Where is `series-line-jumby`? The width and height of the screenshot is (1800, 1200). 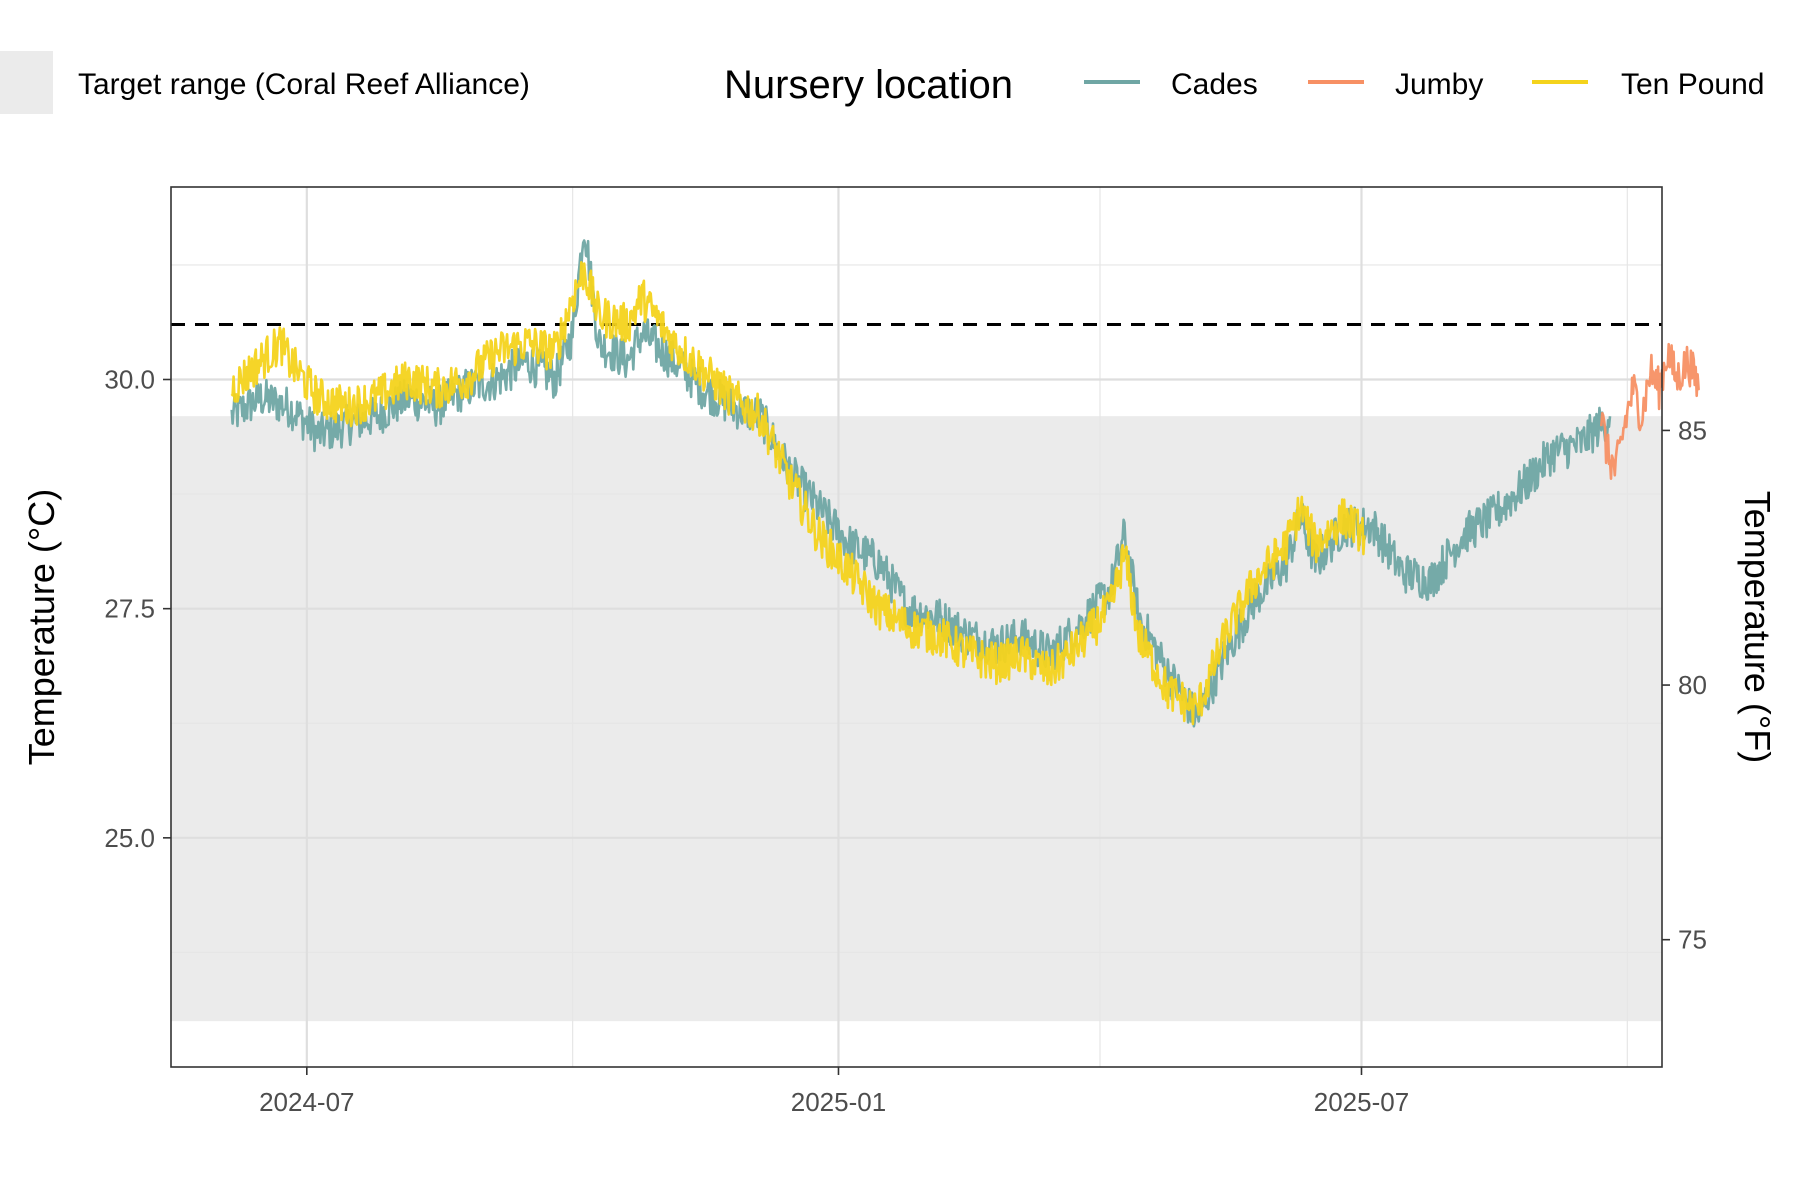
series-line-jumby is located at coordinates (1650, 411).